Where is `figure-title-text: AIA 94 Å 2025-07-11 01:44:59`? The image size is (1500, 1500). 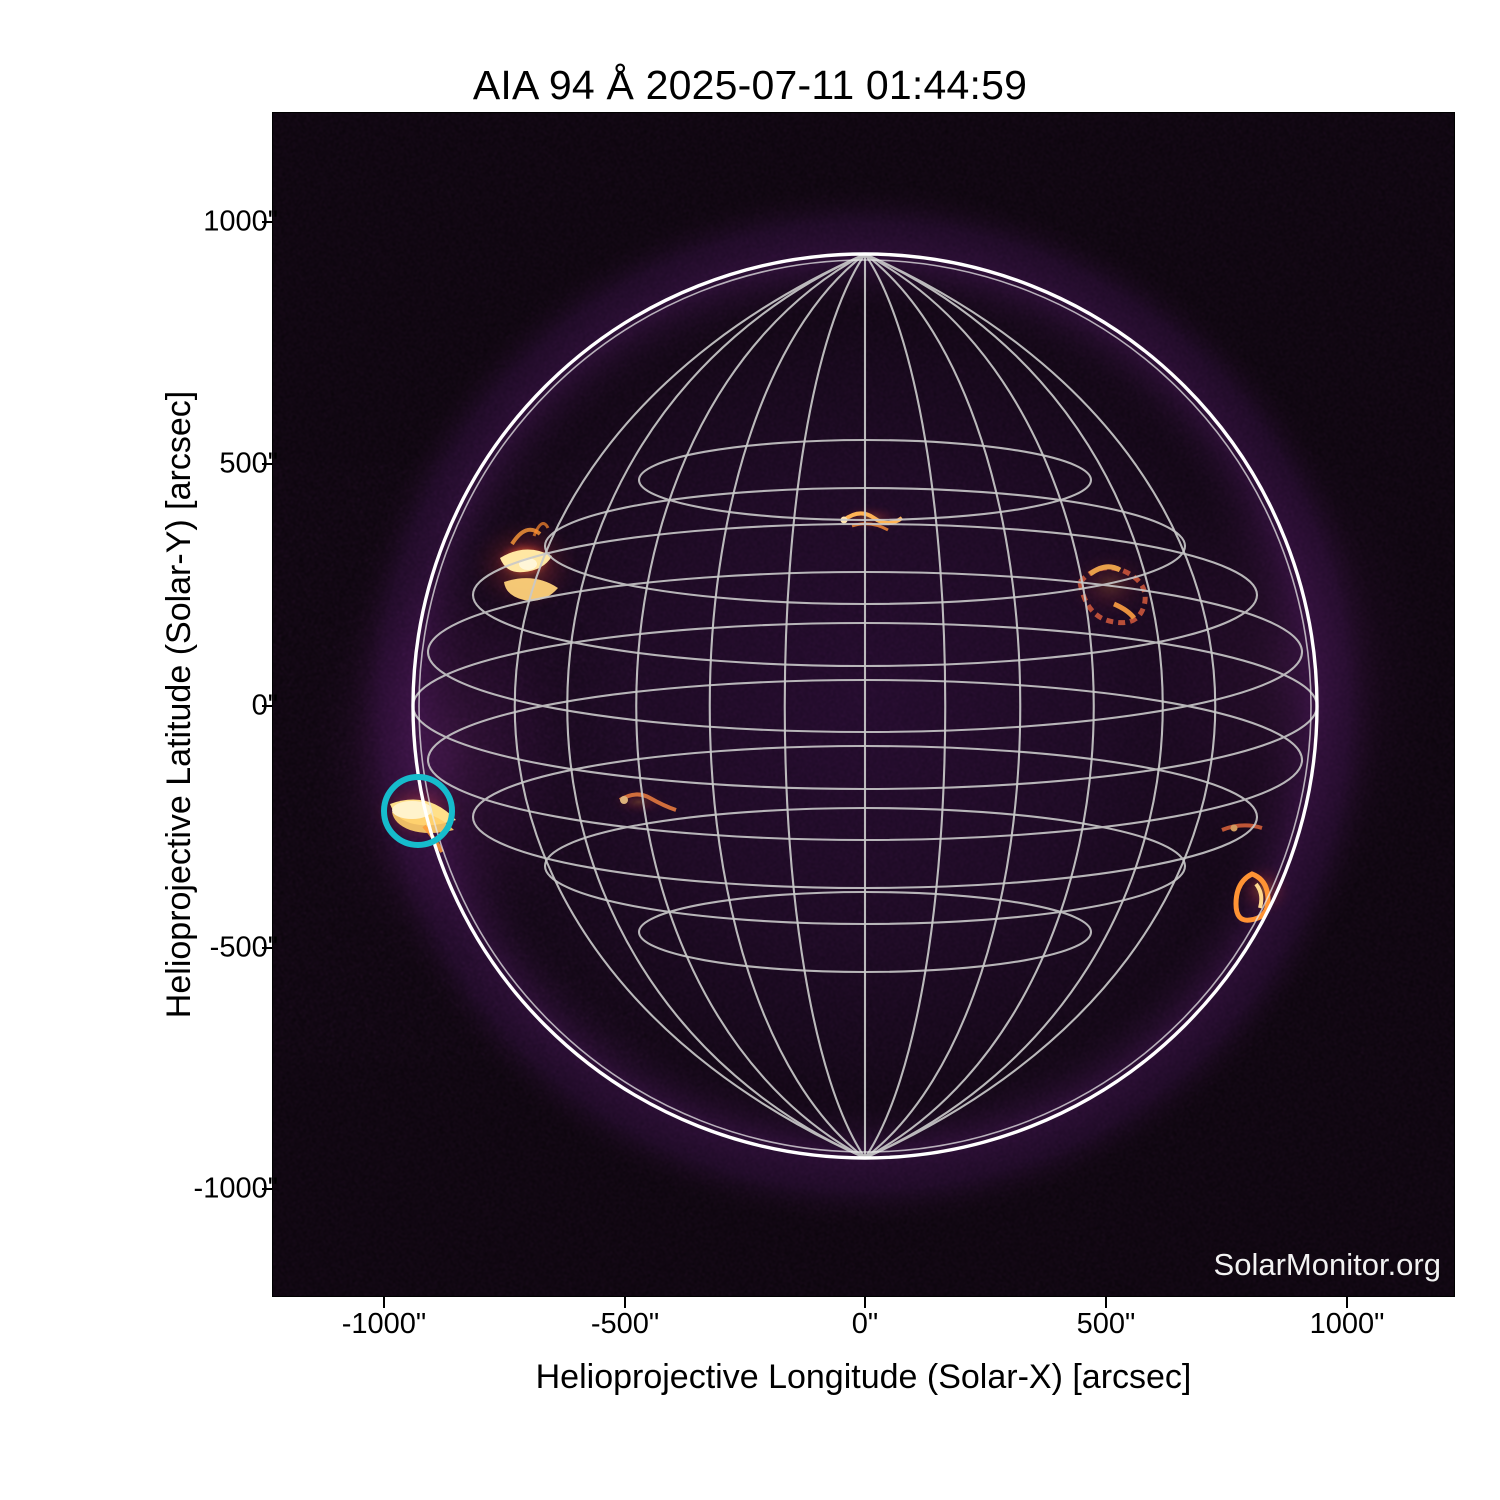 figure-title-text: AIA 94 Å 2025-07-11 01:44:59 is located at coordinates (750, 85).